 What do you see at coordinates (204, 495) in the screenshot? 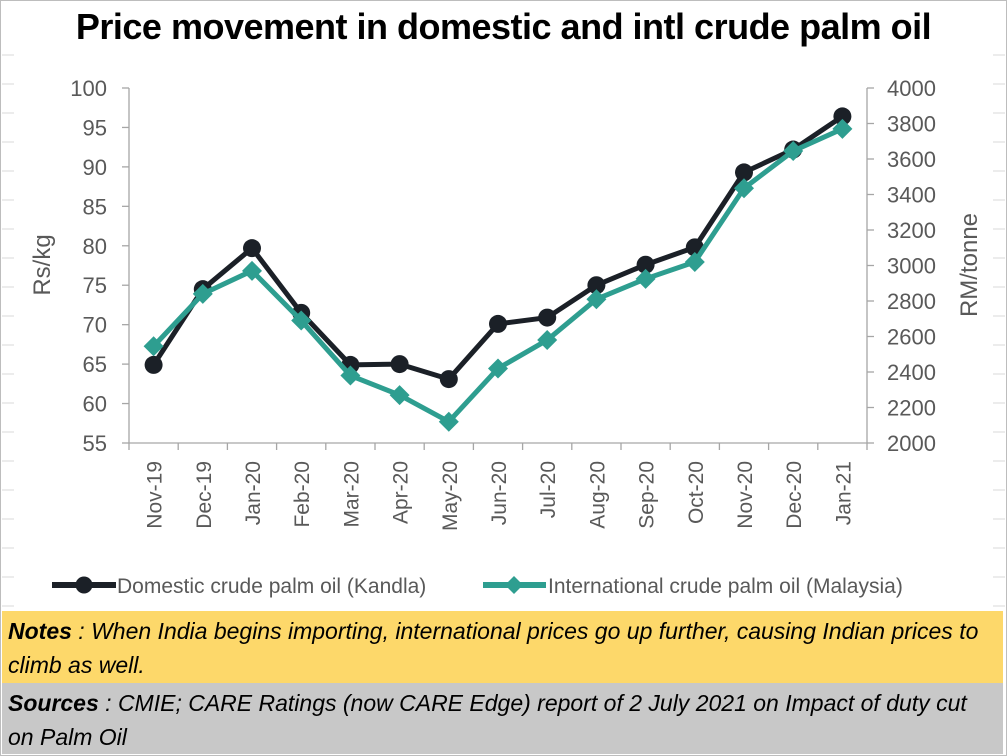
I see `x-tick-label: Dec-19` at bounding box center [204, 495].